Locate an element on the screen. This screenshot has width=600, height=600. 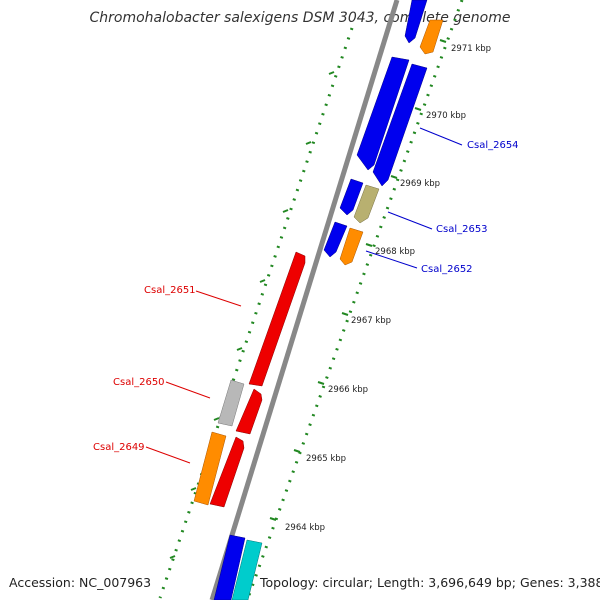
tick-label-2966: 2966 kbp is located at coordinates (348, 390).